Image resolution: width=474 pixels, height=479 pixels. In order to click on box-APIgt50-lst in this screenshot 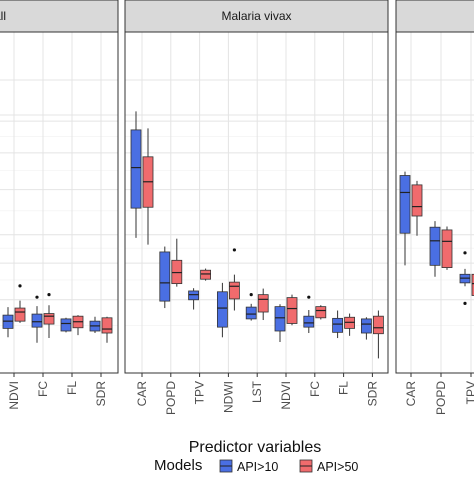, I will do `click(263, 303)`.